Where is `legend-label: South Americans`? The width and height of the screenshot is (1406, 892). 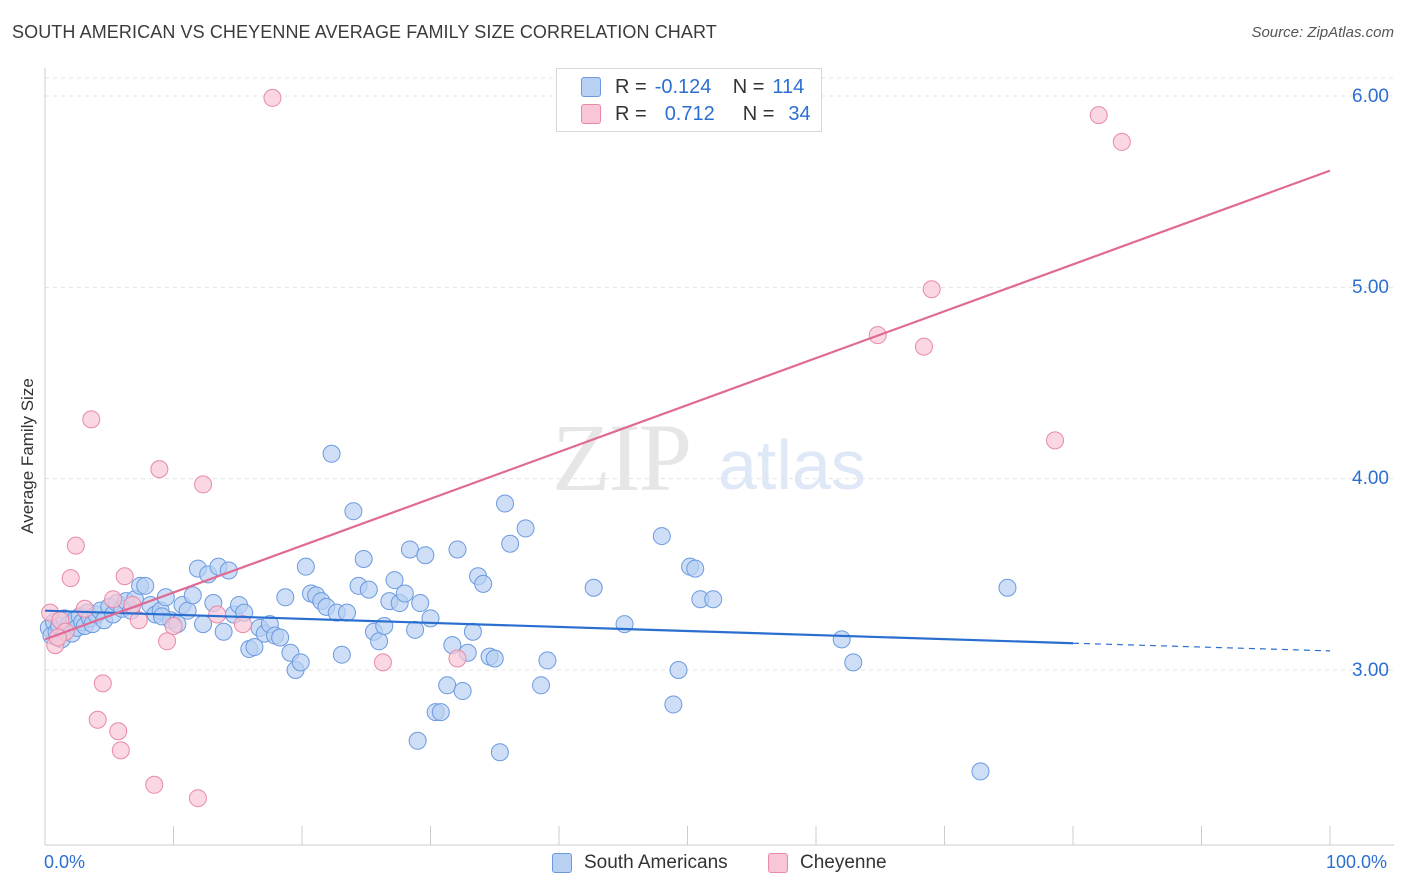
legend-label: South Americans is located at coordinates (656, 862).